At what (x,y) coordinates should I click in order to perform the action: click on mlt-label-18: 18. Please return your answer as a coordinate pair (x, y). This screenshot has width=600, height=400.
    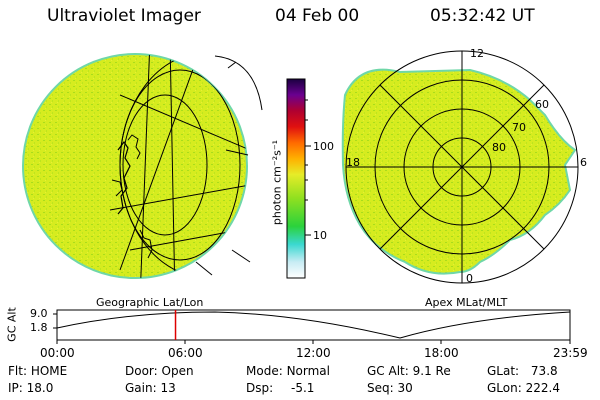
    Looking at the image, I should click on (353, 162).